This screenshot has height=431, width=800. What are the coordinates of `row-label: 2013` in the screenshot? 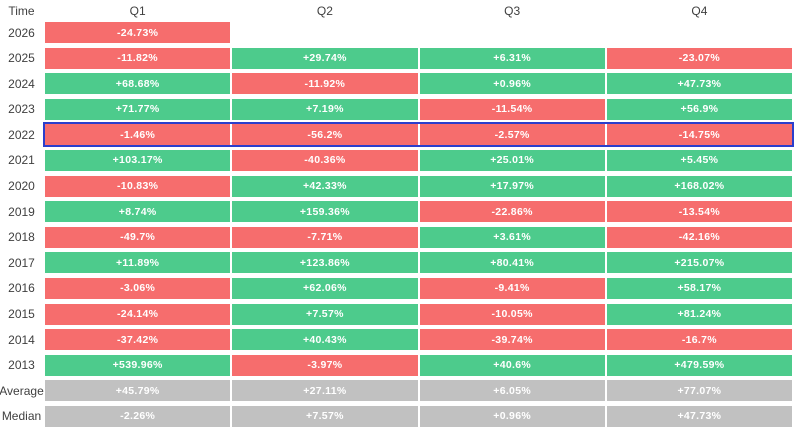 It's located at (21, 365).